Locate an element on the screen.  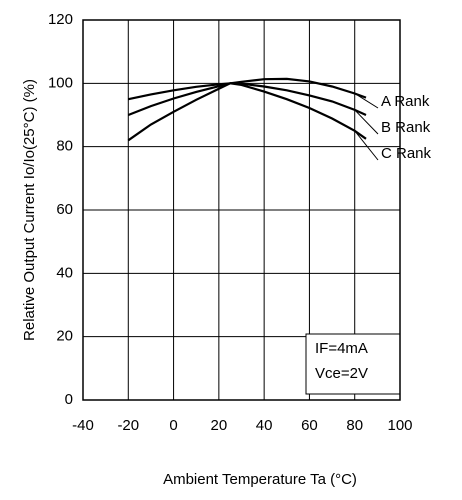
y-tick-label: 40 is located at coordinates (64, 272).